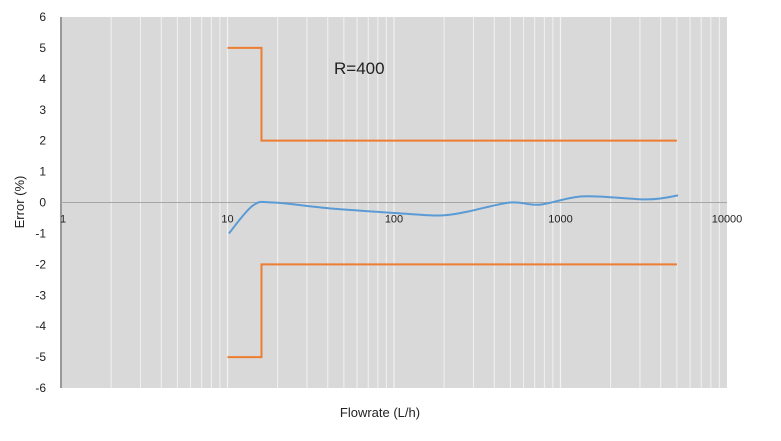 This screenshot has height=441, width=781. I want to click on y-tick-label: -4, so click(40, 326).